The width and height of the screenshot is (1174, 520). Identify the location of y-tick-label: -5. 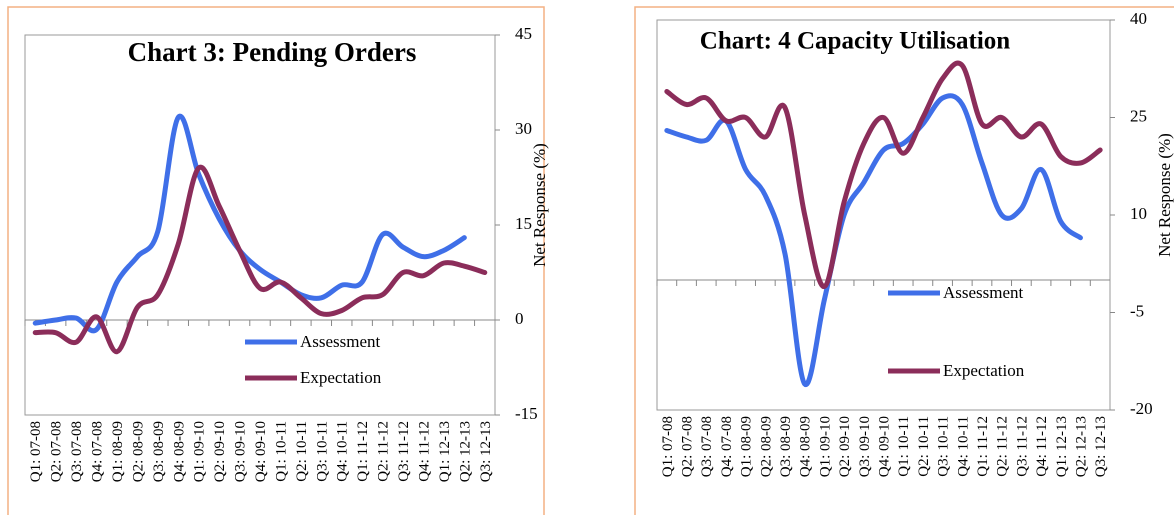
(1137, 310).